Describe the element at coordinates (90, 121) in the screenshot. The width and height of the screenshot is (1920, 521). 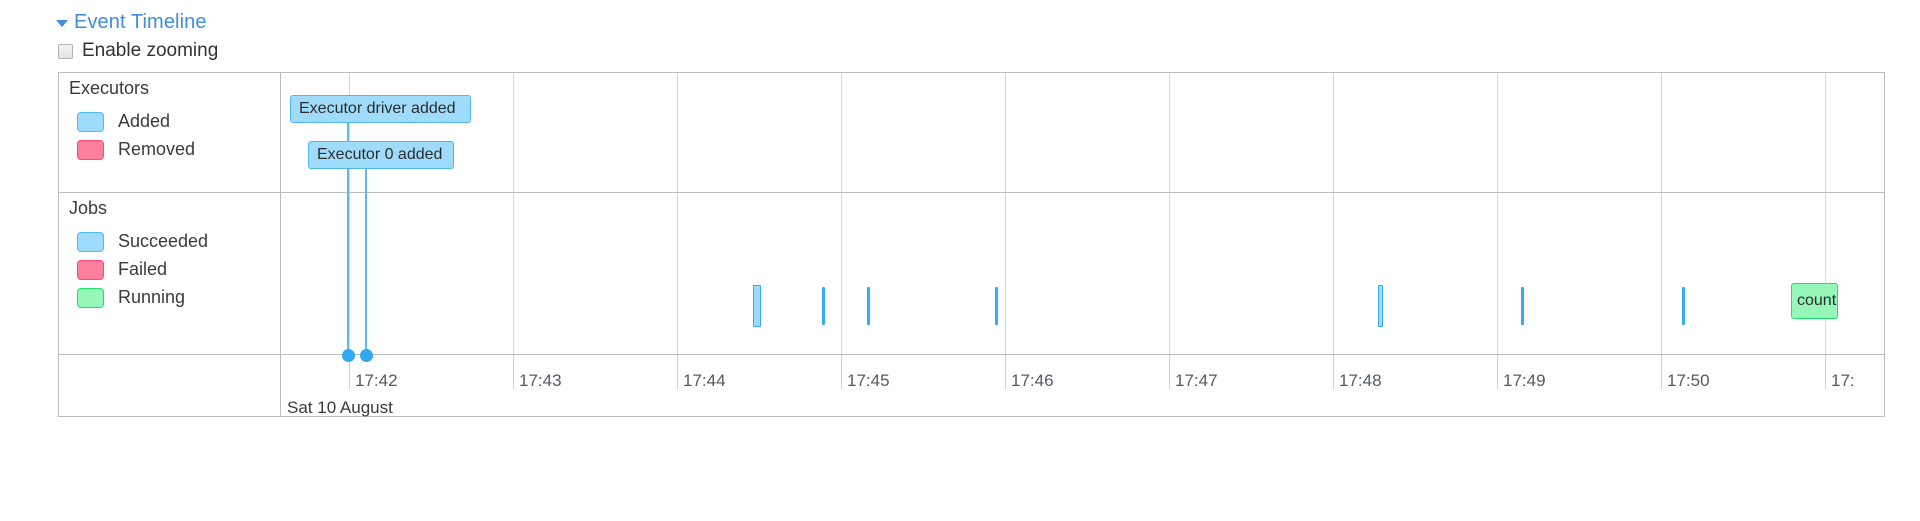
I see `swatch-added-icon` at that location.